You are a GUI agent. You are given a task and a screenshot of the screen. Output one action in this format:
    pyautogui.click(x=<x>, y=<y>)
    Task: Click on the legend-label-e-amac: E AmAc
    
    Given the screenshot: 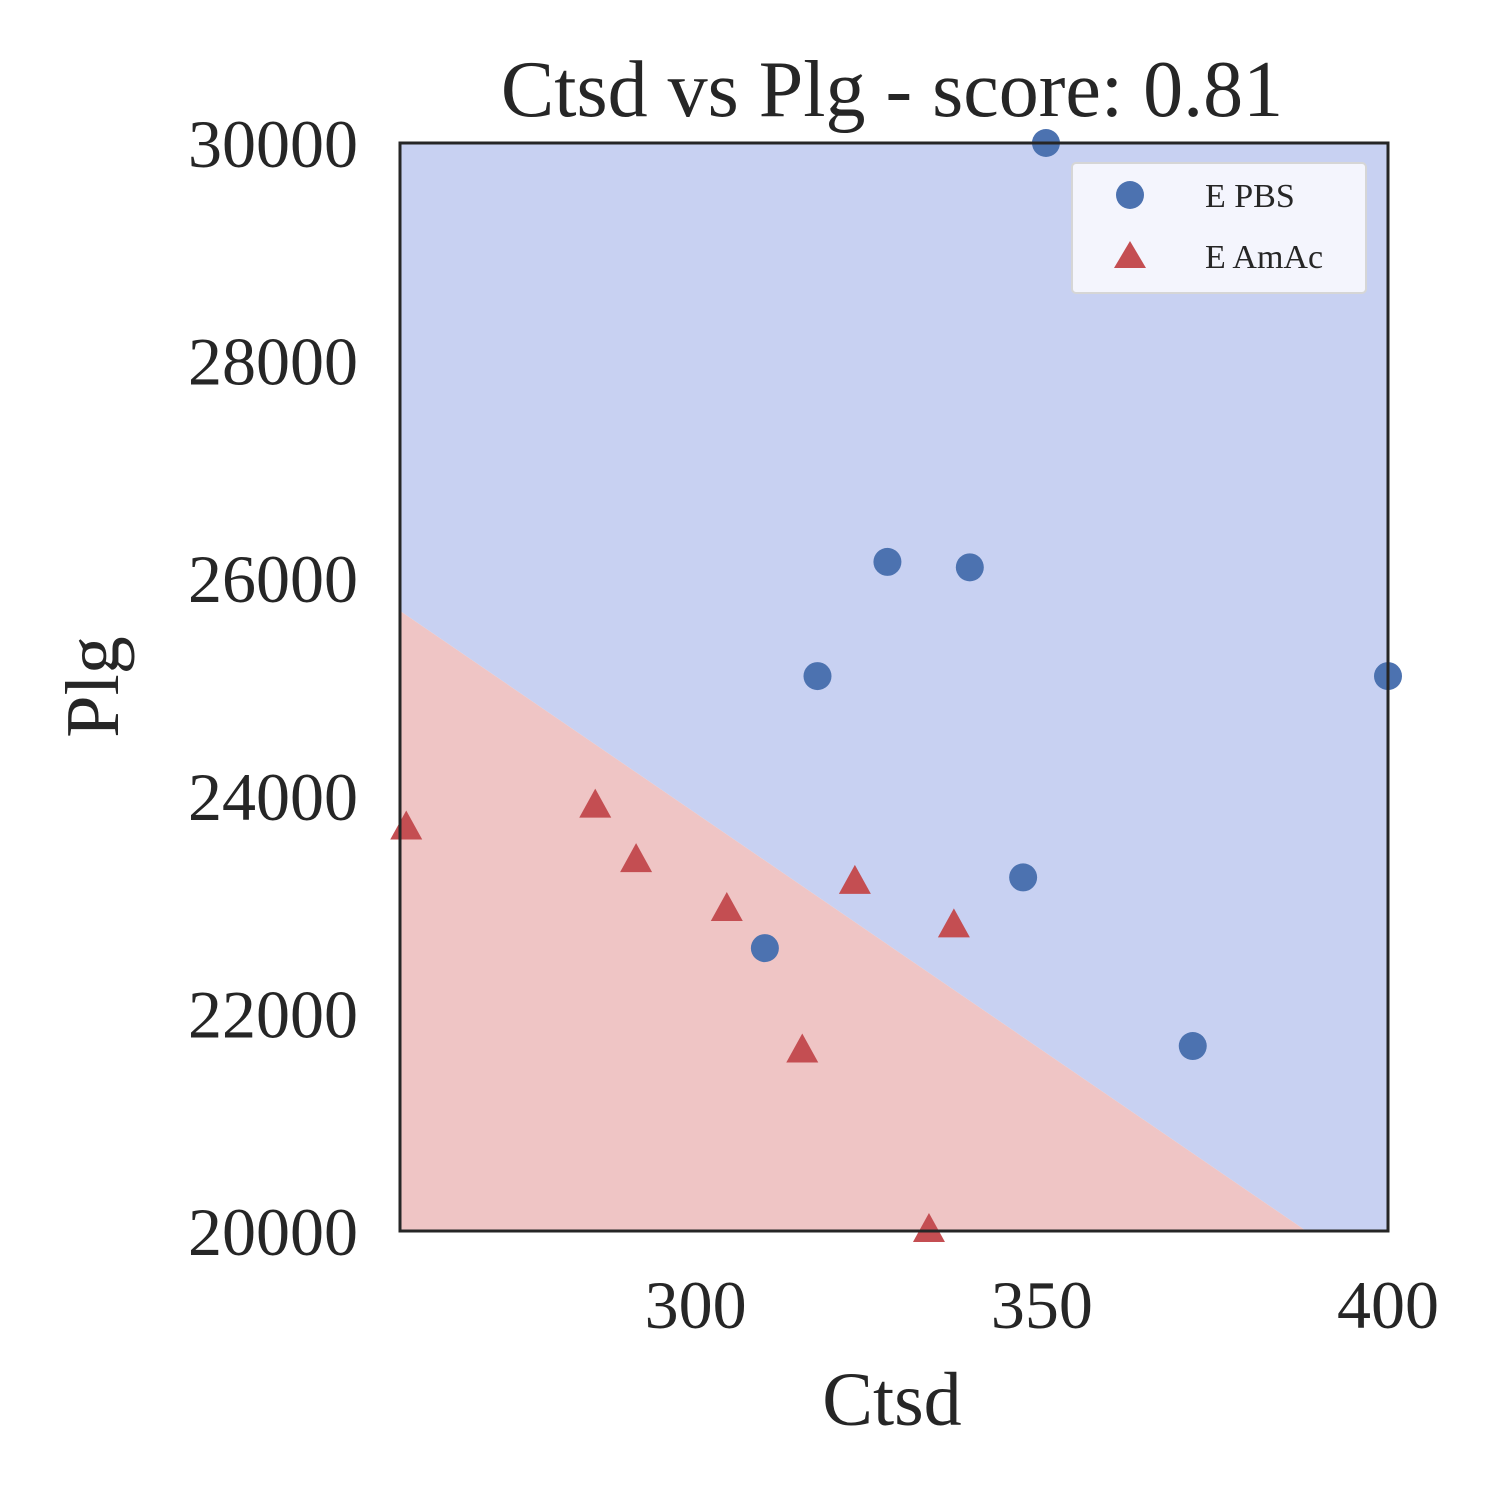 What is the action you would take?
    pyautogui.click(x=1264, y=257)
    